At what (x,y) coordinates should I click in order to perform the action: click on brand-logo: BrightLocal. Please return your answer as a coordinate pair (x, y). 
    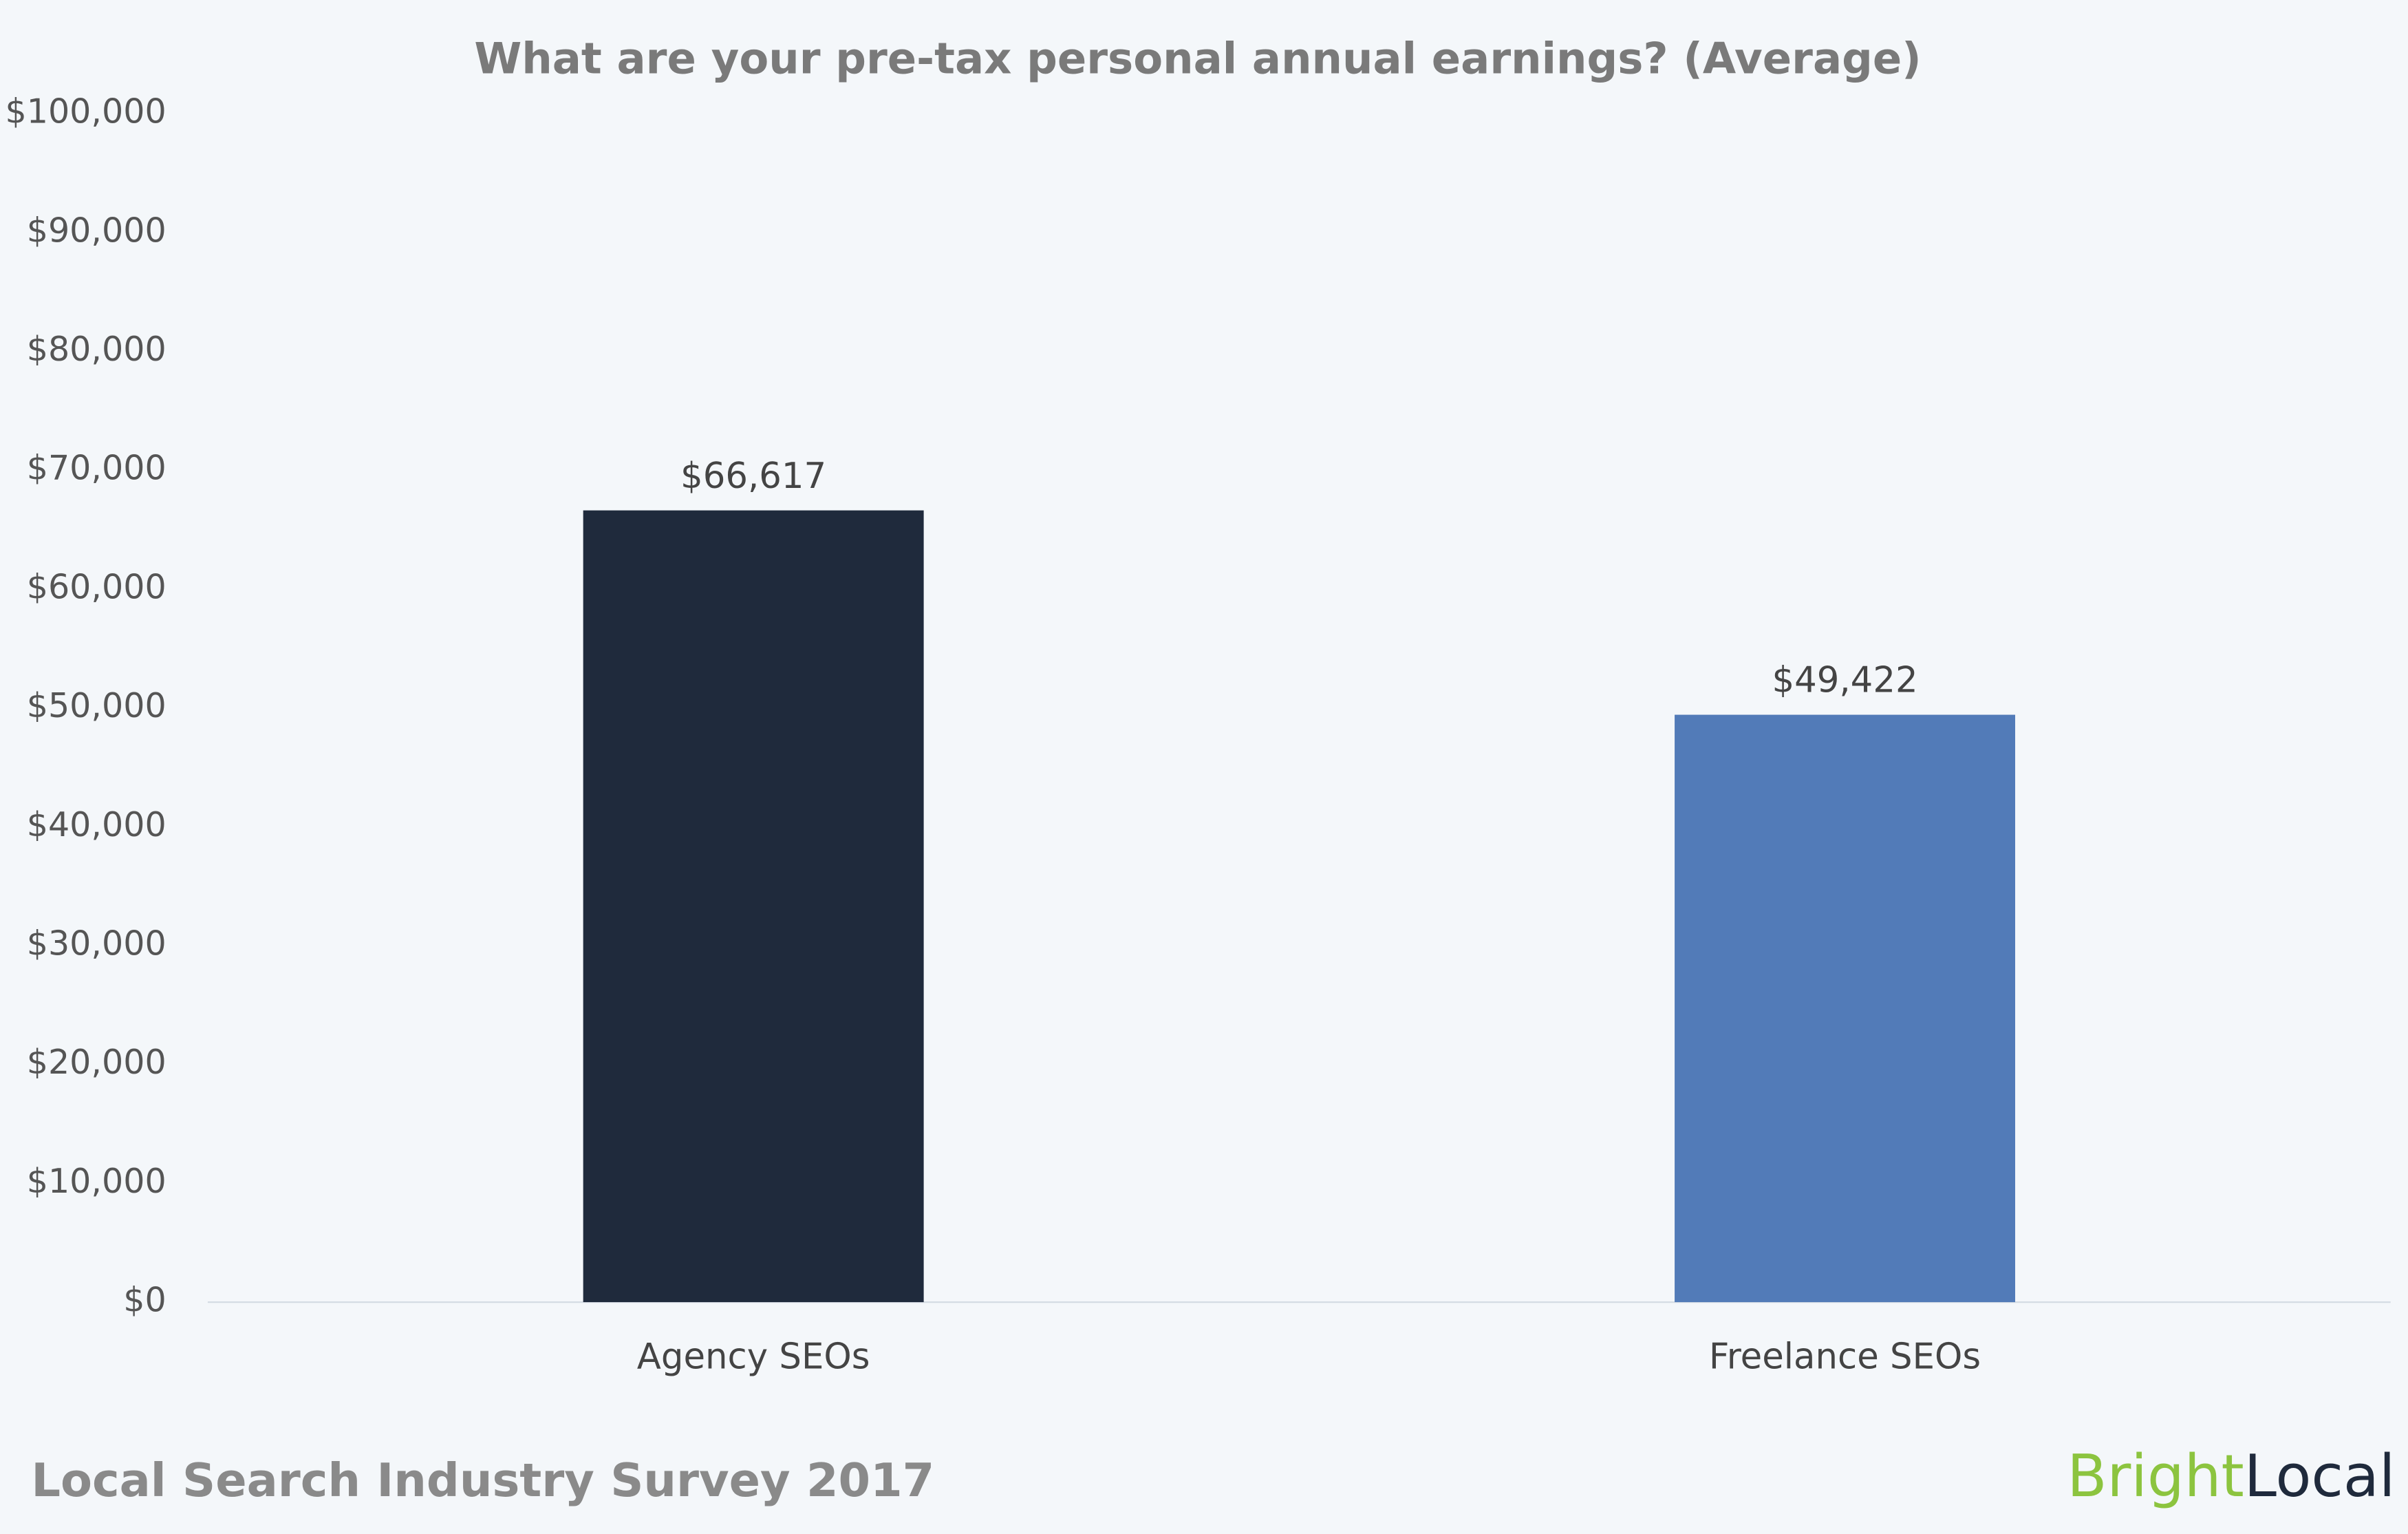
    Looking at the image, I should click on (2231, 1476).